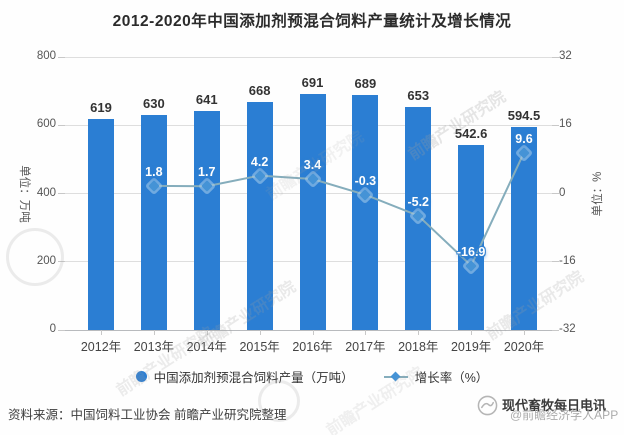 Image resolution: width=624 pixels, height=435 pixels. Describe the element at coordinates (312, 21) in the screenshot. I see `chart-title: 2012-2020年中国添加剂预混合饲料产量统计及增长情况` at that location.